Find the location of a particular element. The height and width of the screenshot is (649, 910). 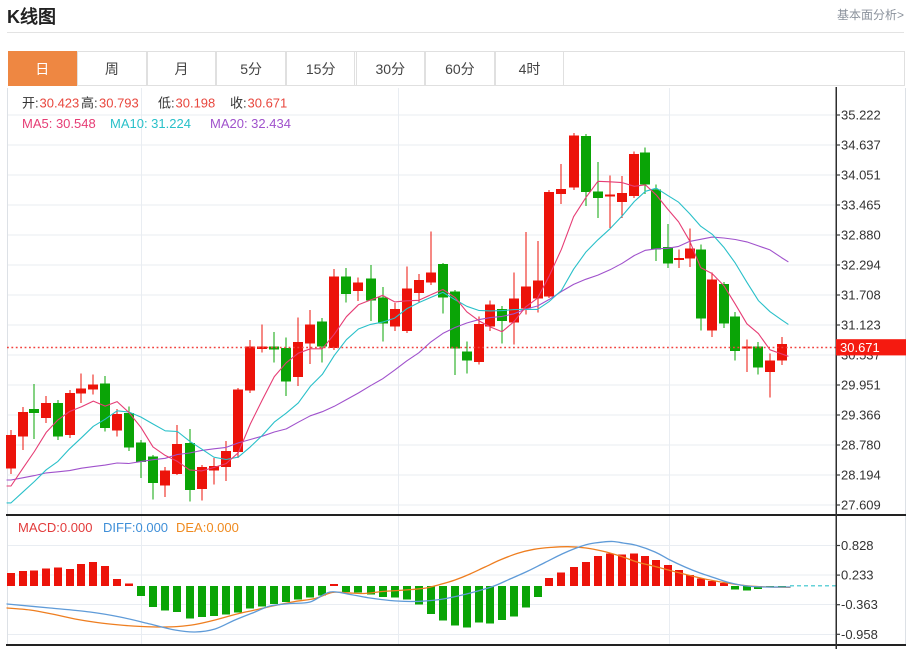

svg-text: 29.366 is located at coordinates (861, 415).